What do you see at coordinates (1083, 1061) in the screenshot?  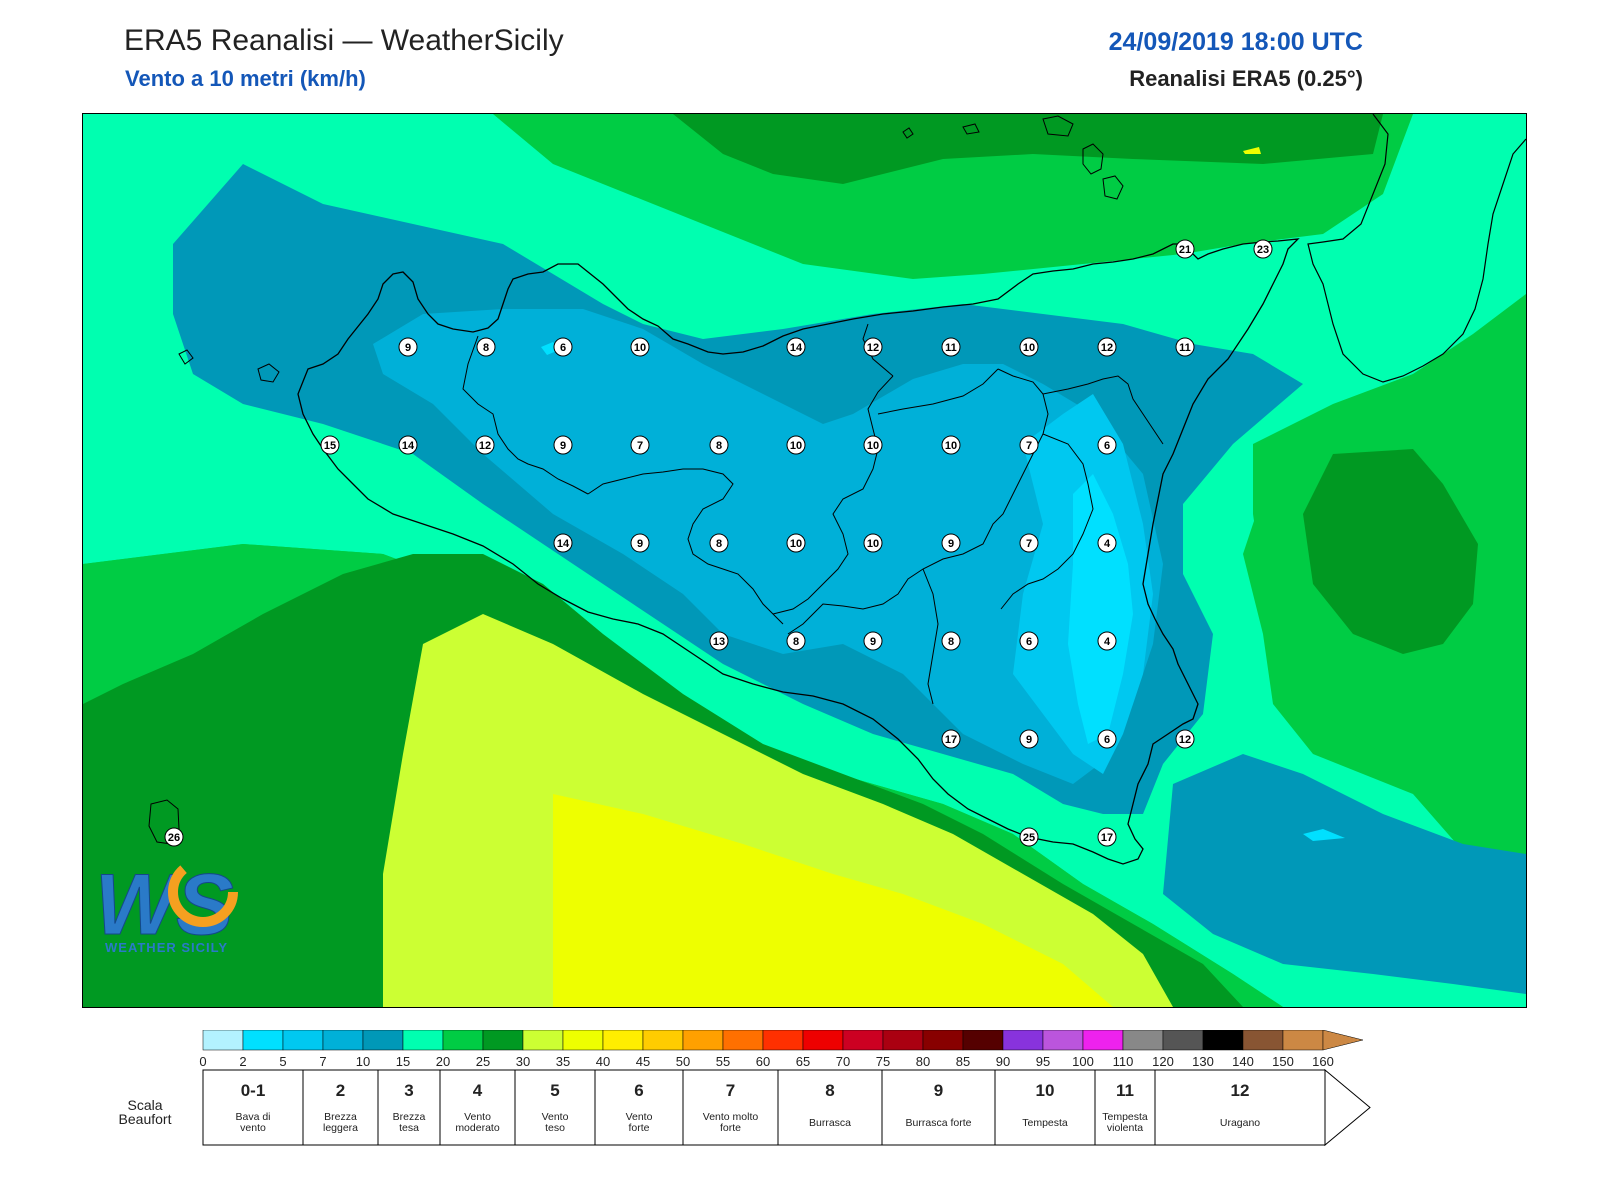 I see `colorbar-tick: 100` at bounding box center [1083, 1061].